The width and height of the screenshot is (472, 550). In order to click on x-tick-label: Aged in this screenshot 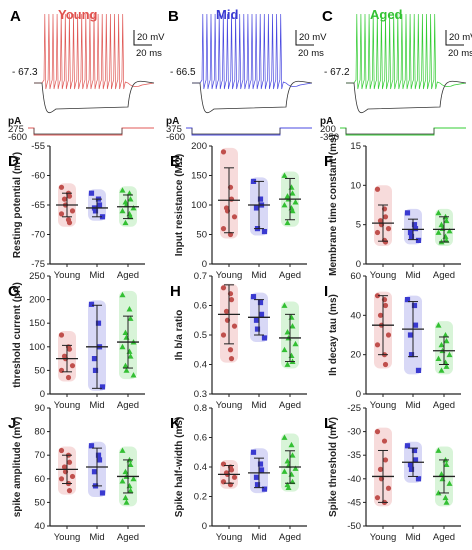, I will do `click(444, 405)`.